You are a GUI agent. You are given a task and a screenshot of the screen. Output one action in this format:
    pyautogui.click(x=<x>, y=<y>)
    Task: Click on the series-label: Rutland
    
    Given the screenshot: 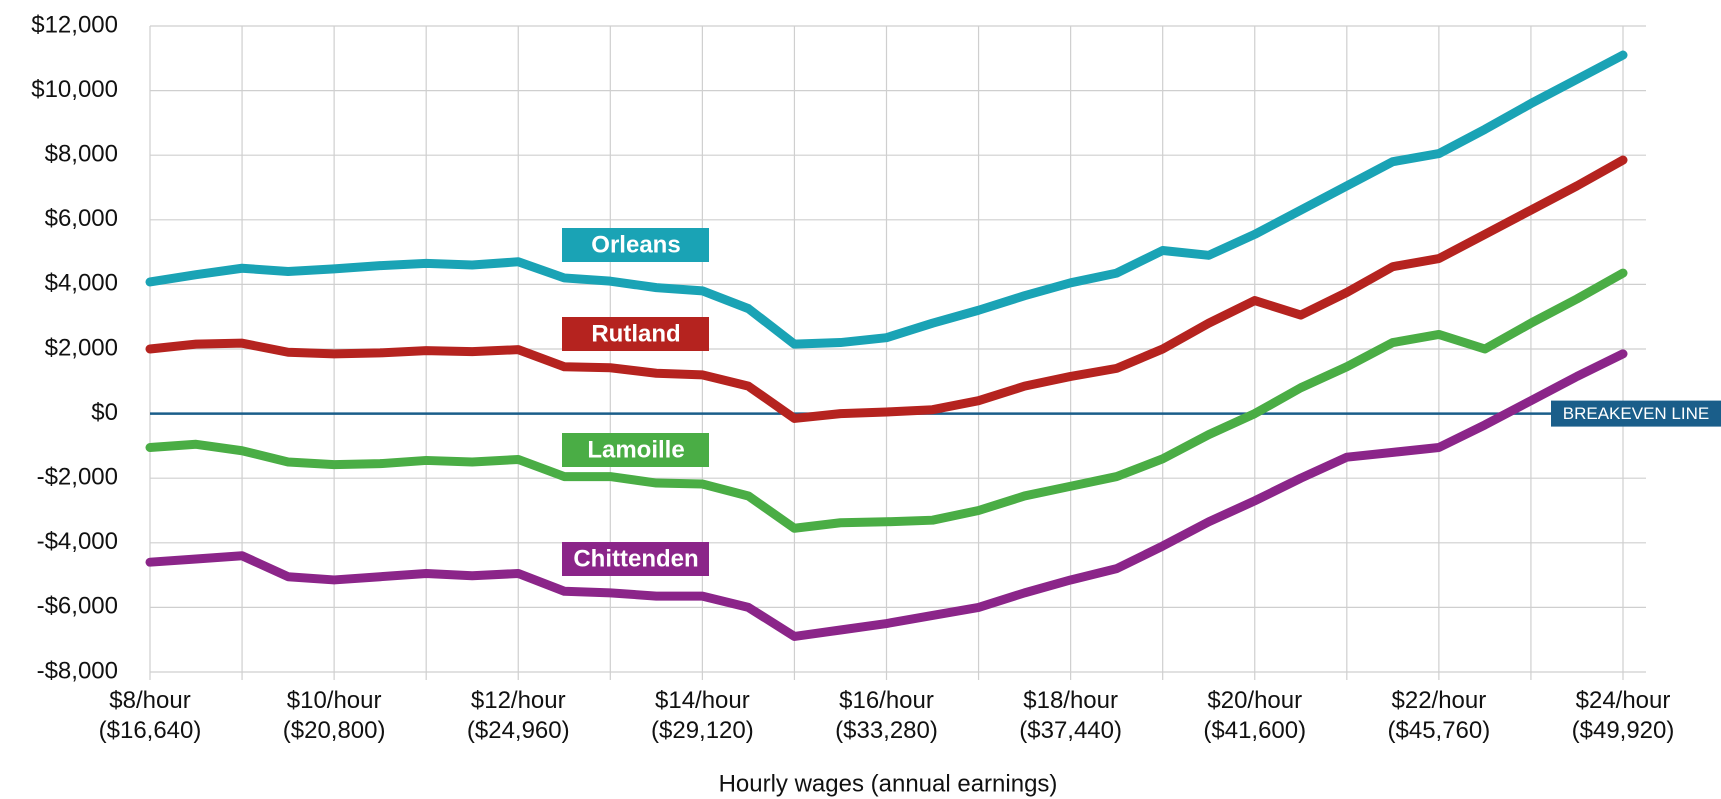 What is the action you would take?
    pyautogui.click(x=635, y=333)
    